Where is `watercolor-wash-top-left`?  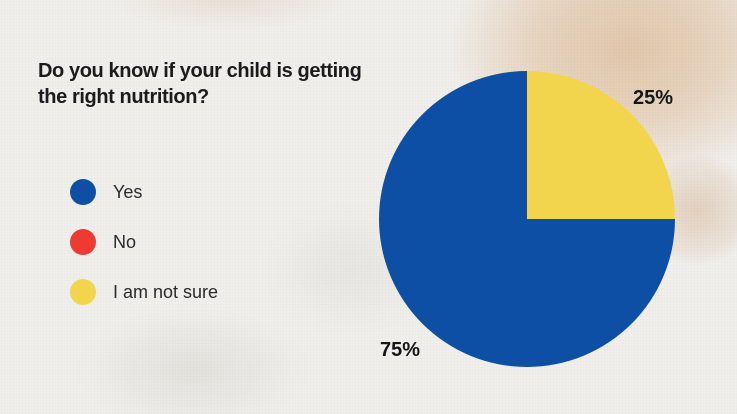 watercolor-wash-top-left is located at coordinates (230, 25).